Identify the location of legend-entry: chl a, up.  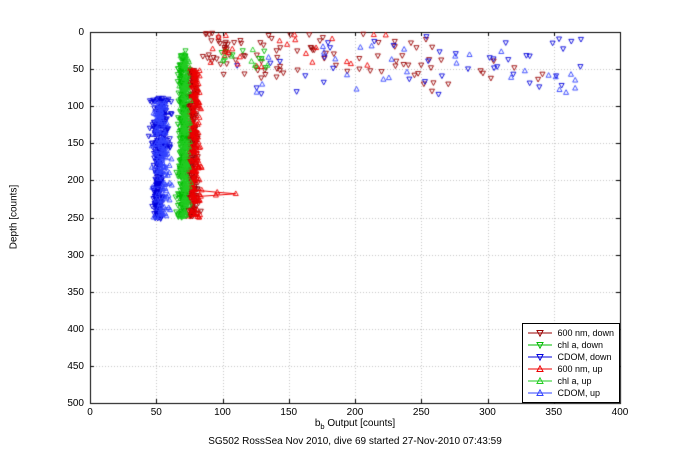
(570, 381).